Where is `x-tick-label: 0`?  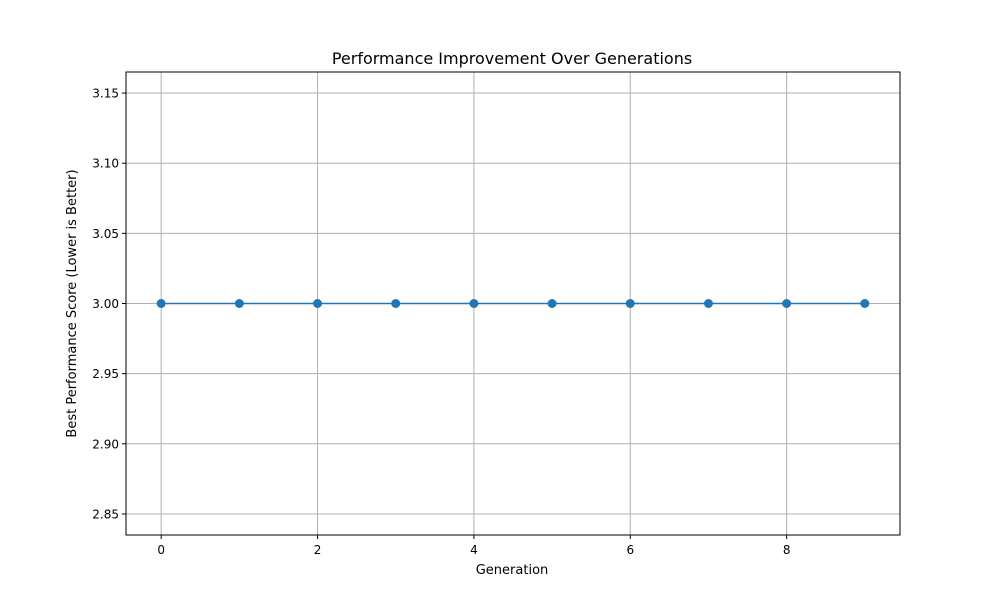 x-tick-label: 0 is located at coordinates (161, 550).